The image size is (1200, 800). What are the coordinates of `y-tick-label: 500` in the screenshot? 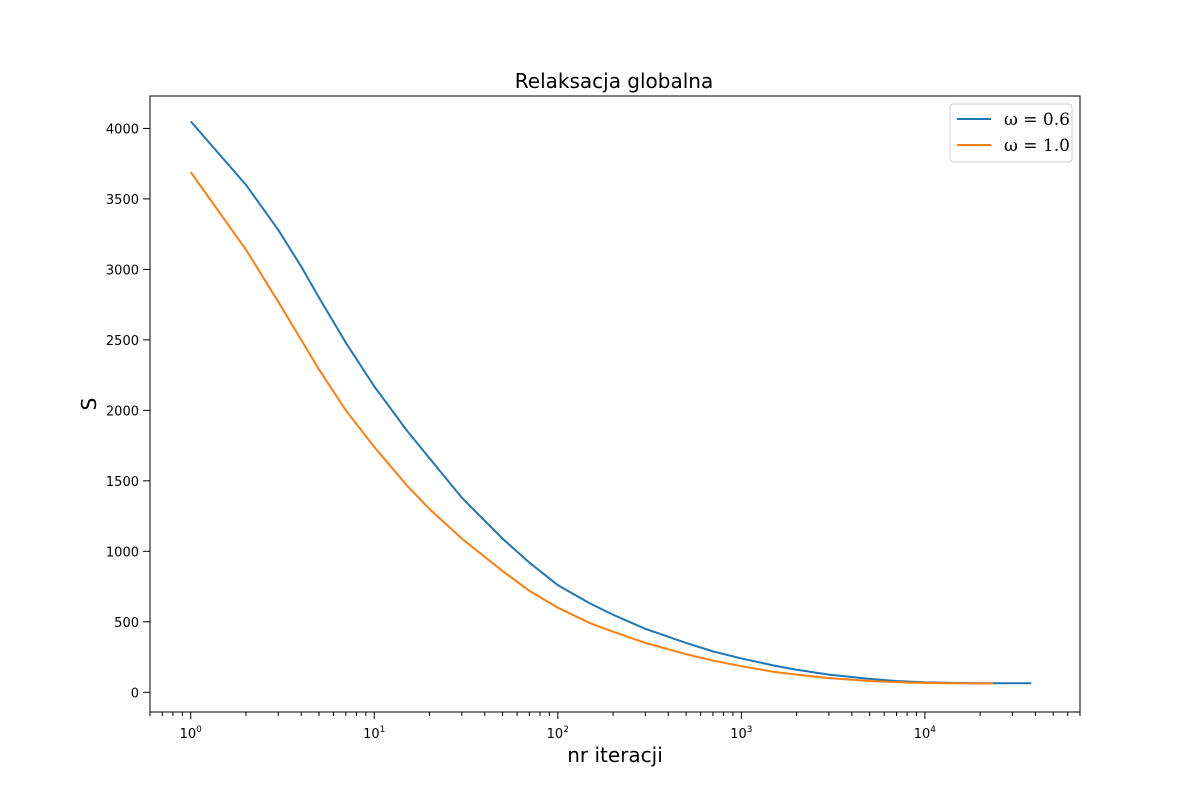 It's located at (126, 623).